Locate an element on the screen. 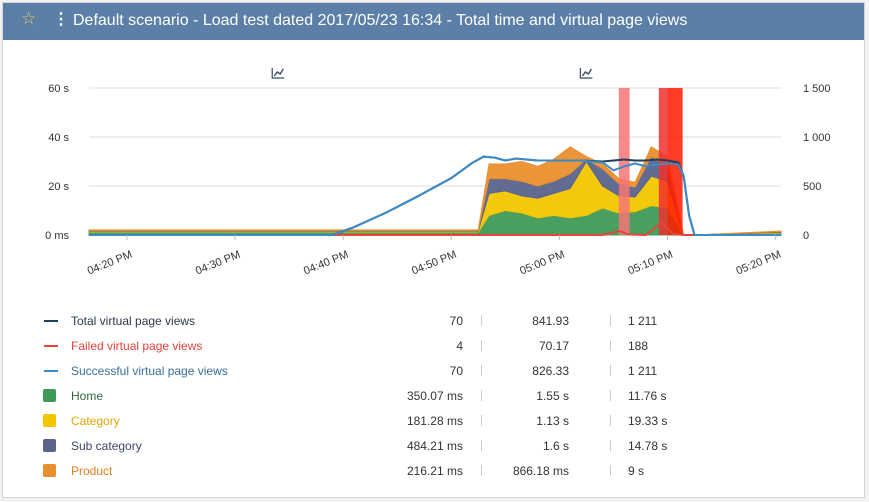  x-tick-label: 04:30 PM is located at coordinates (218, 263).